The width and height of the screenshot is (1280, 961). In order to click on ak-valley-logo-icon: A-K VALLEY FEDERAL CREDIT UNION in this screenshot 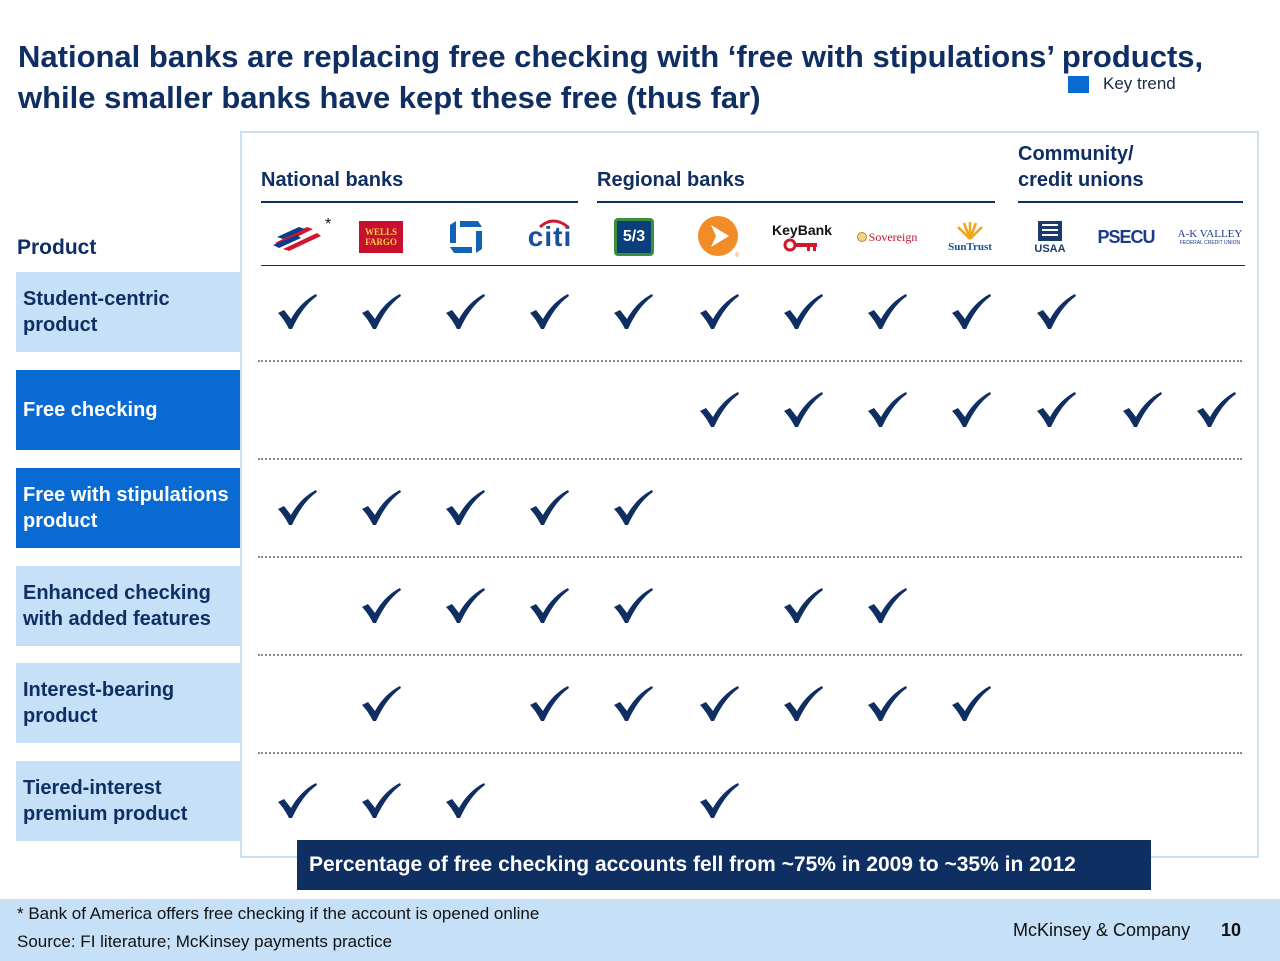, I will do `click(1210, 237)`.